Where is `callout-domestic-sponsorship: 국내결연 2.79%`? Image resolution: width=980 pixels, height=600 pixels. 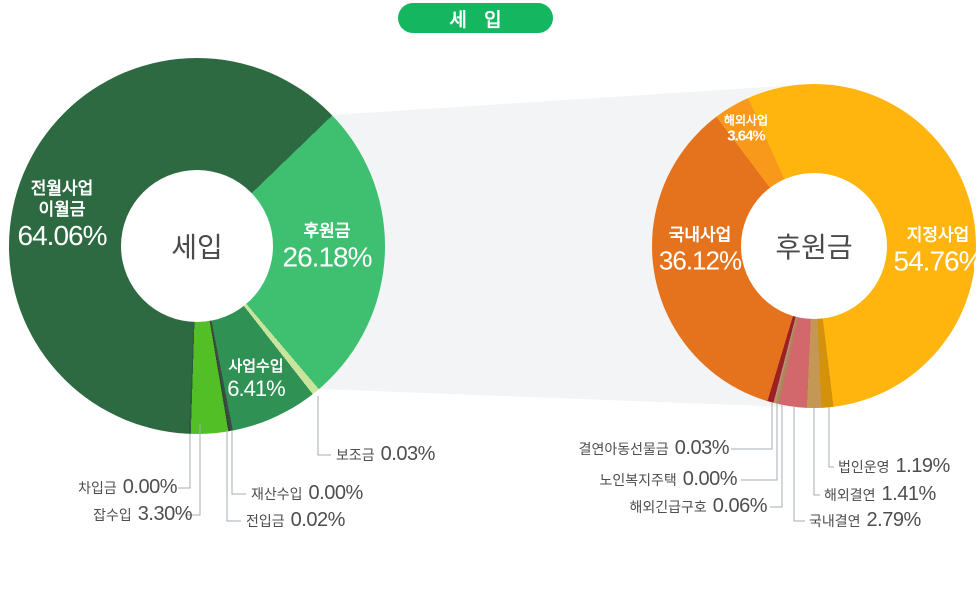
callout-domestic-sponsorship: 국내결연 2.79% is located at coordinates (865, 520).